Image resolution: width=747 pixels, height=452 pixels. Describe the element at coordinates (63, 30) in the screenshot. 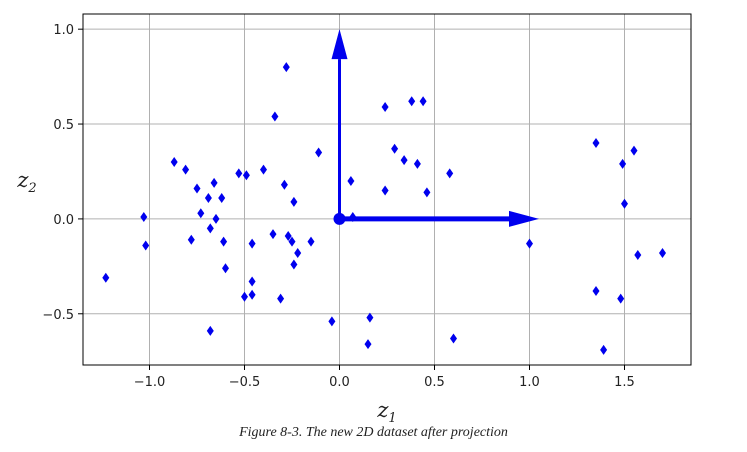

I see `y-tick-label: 1.0` at that location.